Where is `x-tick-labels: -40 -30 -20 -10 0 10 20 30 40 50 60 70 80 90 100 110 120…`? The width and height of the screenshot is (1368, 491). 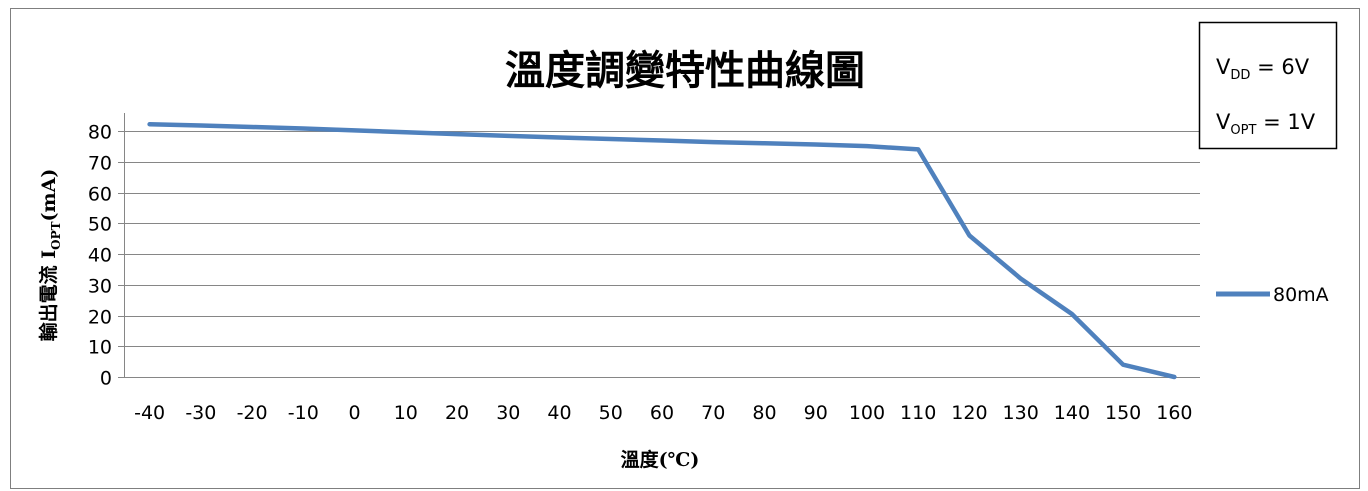 x-tick-labels: -40 -30 -20 -10 0 10 20 30 40 50 60 70 80 90 100 110 120… is located at coordinates (663, 413).